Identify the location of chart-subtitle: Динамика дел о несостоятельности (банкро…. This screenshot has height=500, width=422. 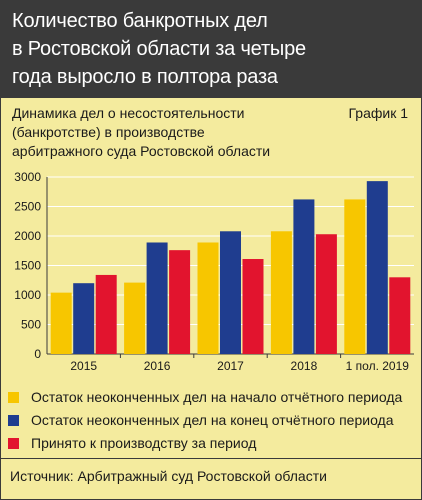
(141, 132).